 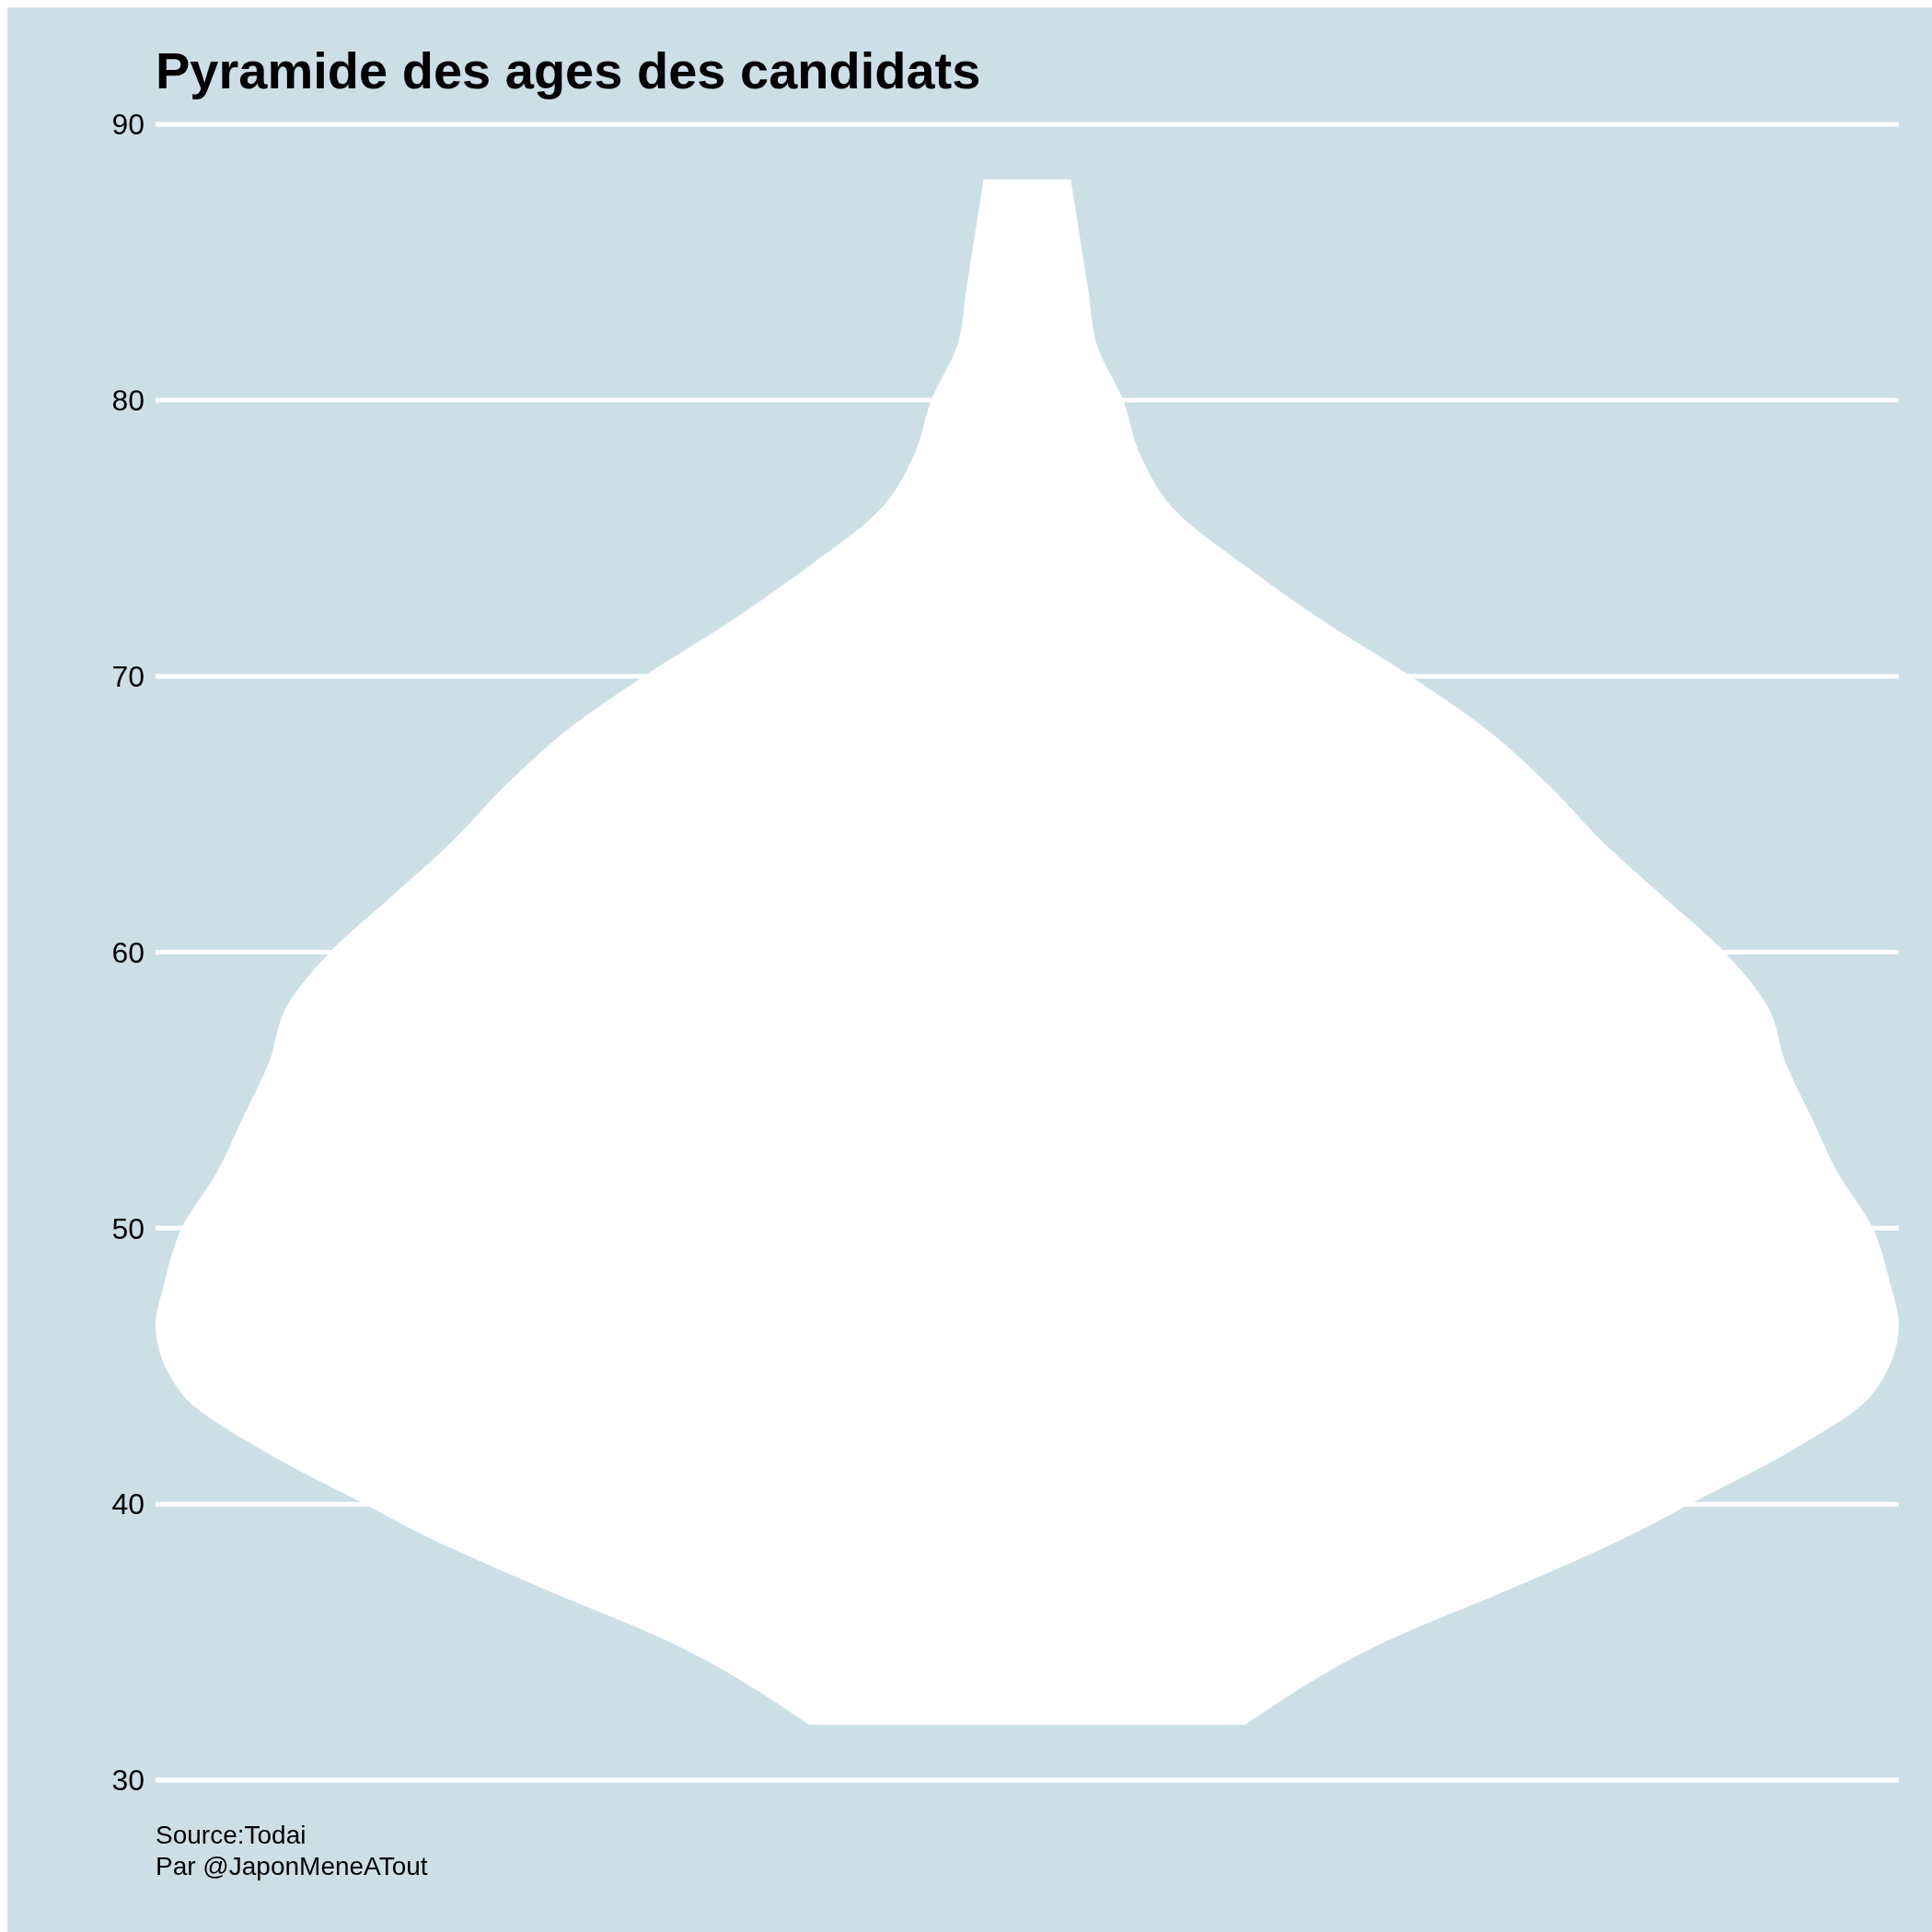 What do you see at coordinates (128, 676) in the screenshot?
I see `y-tick-label: 70` at bounding box center [128, 676].